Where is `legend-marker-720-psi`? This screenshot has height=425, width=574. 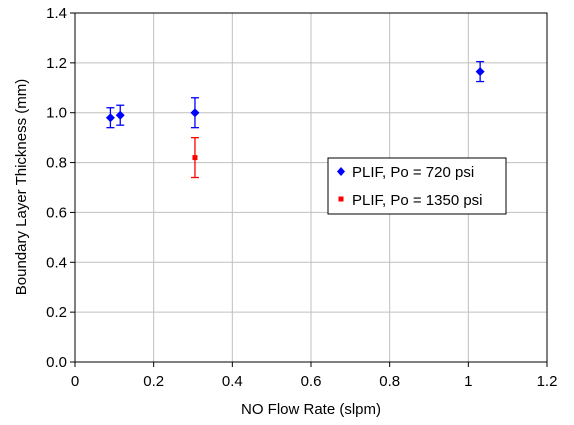 legend-marker-720-psi is located at coordinates (341, 171).